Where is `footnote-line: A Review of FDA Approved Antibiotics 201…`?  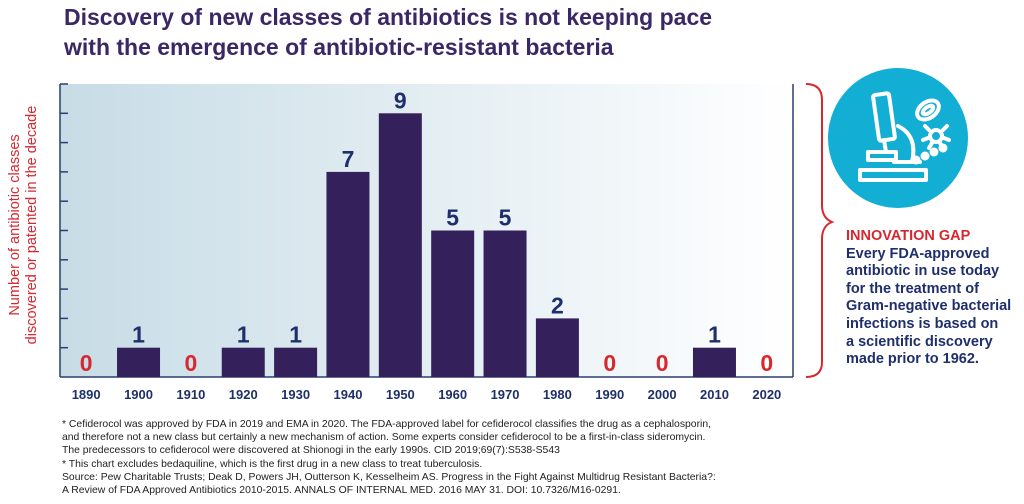 footnote-line: A Review of FDA Approved Antibiotics 201… is located at coordinates (341, 491).